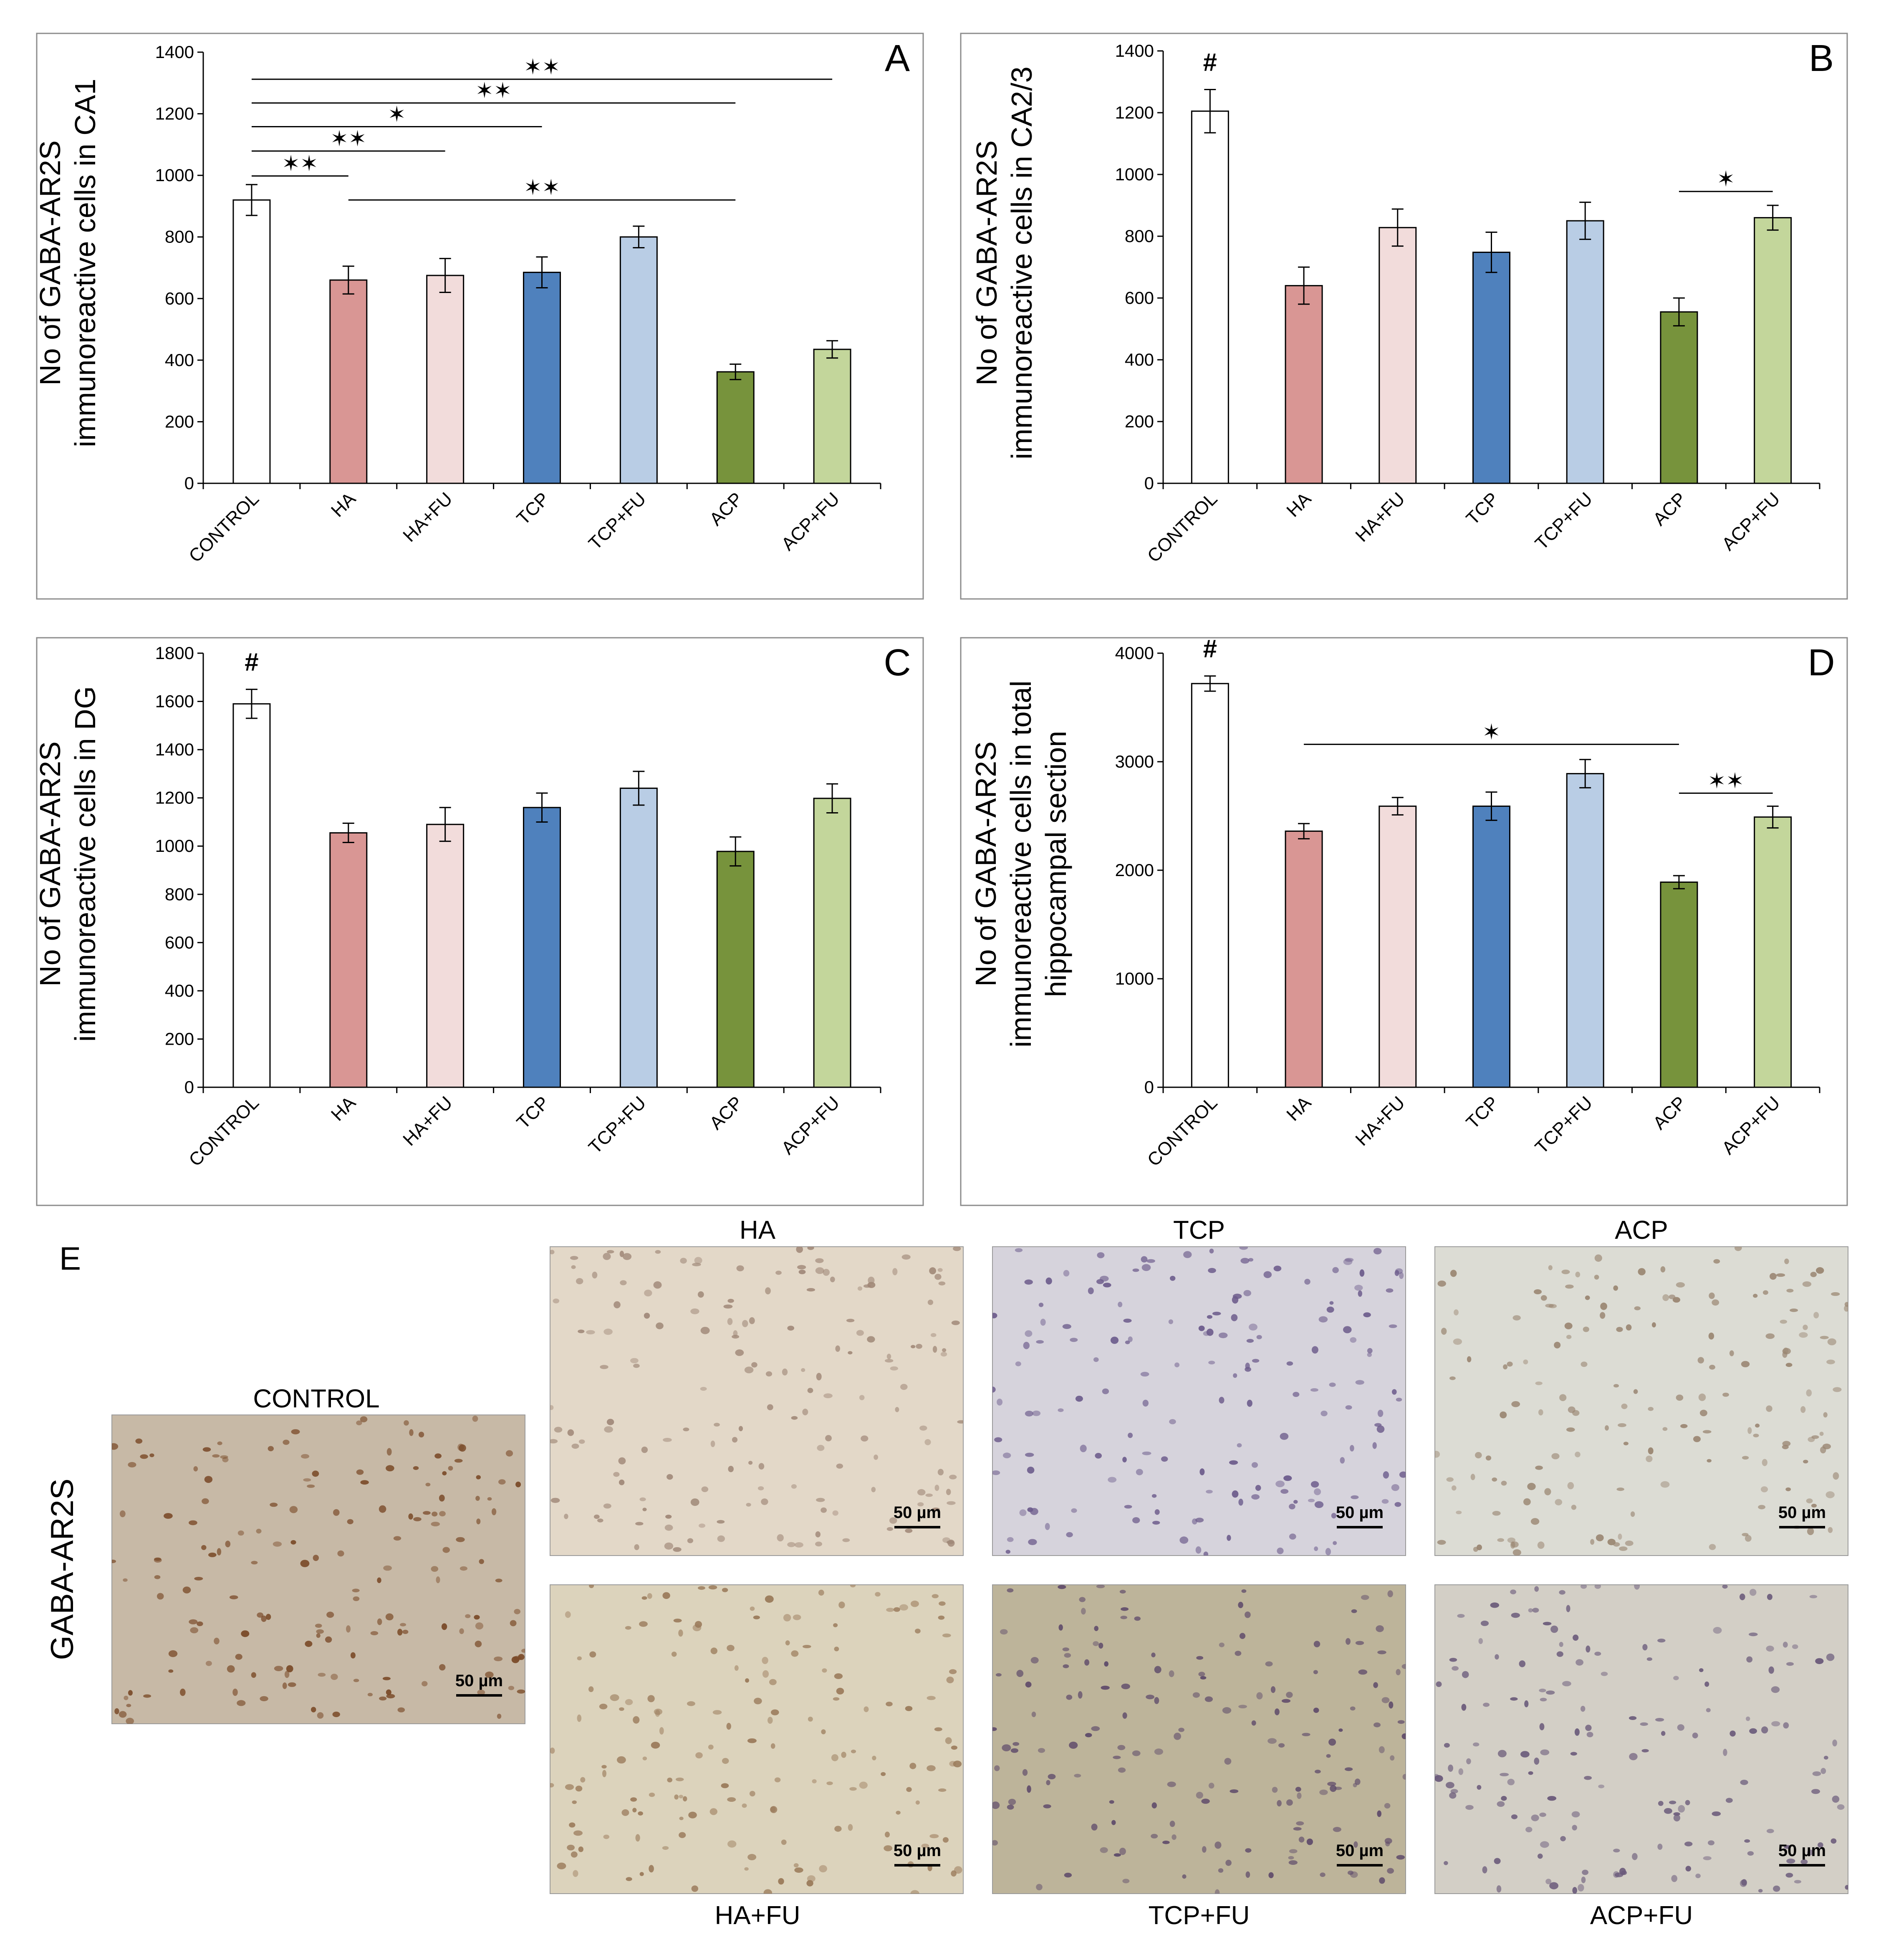  Describe the element at coordinates (1199, 1401) in the screenshot. I see `micrograph-background` at that location.